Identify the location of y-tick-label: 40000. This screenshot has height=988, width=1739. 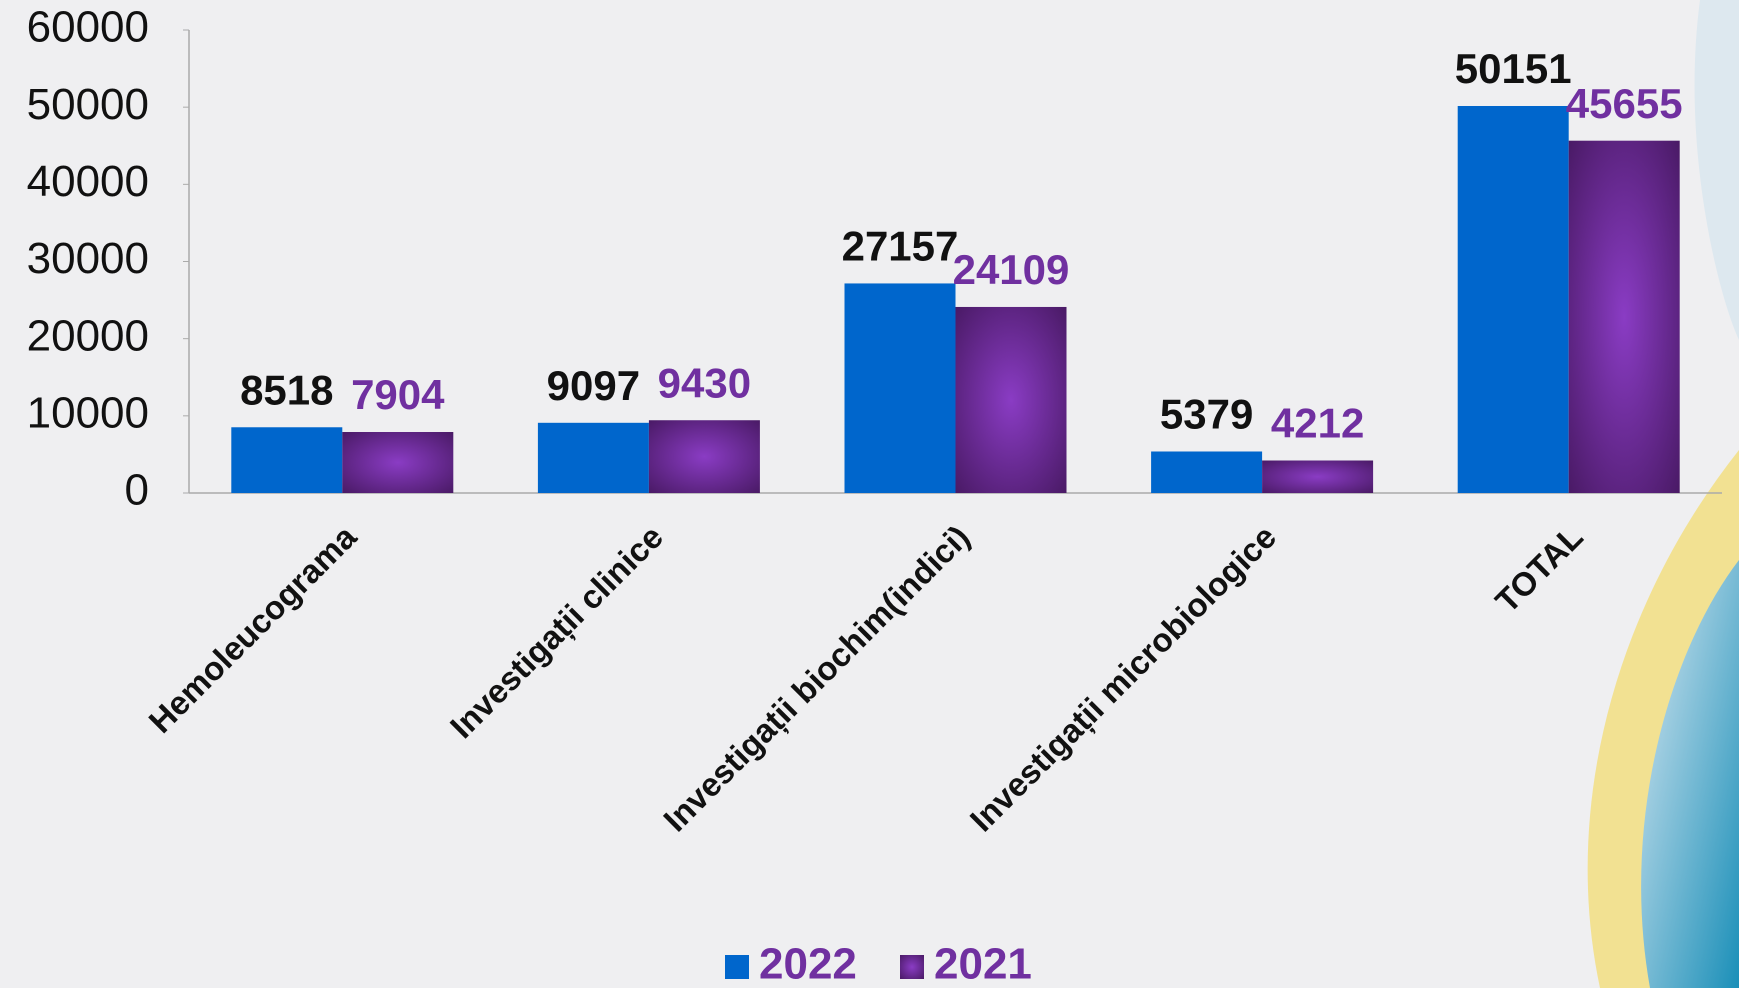
(88, 181).